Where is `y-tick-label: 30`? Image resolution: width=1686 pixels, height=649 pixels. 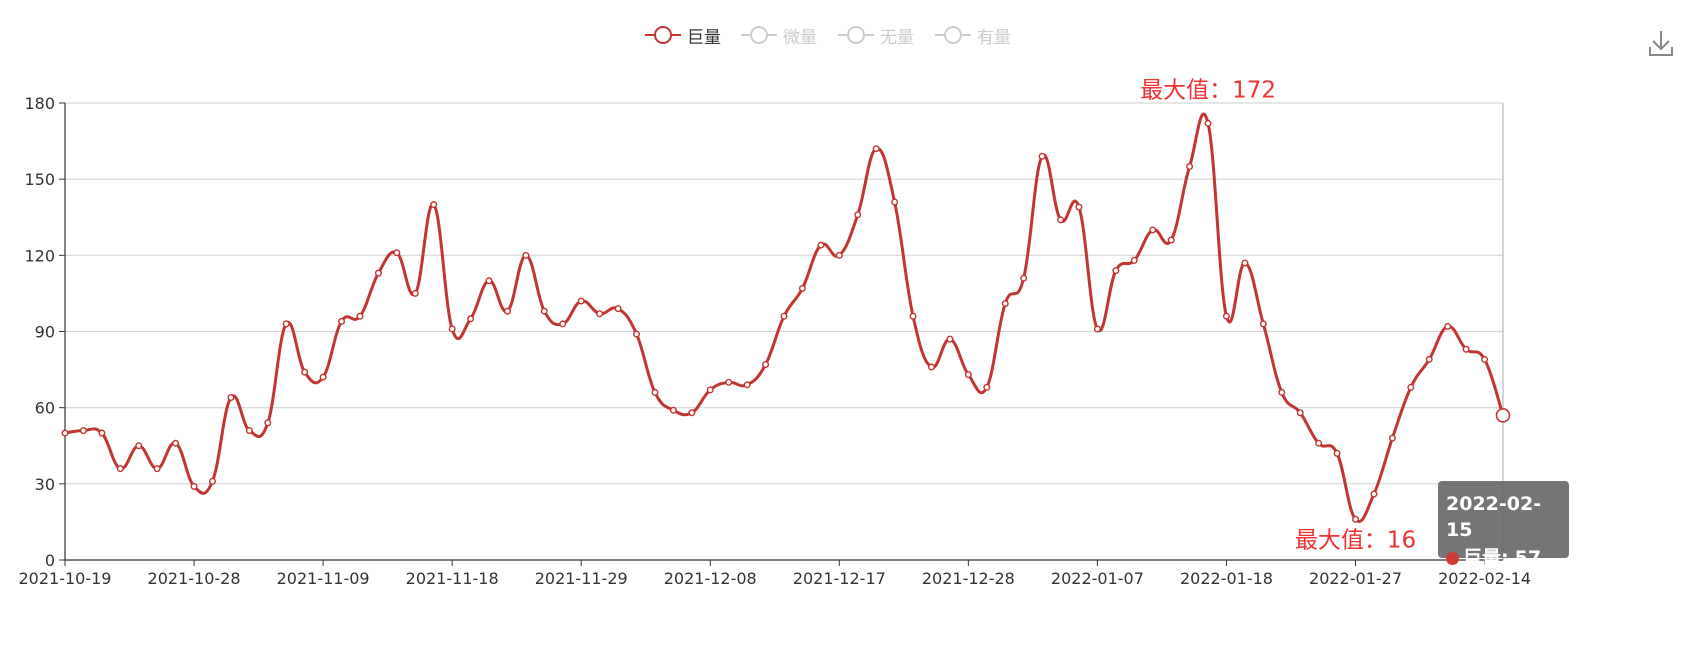 y-tick-label: 30 is located at coordinates (45, 484).